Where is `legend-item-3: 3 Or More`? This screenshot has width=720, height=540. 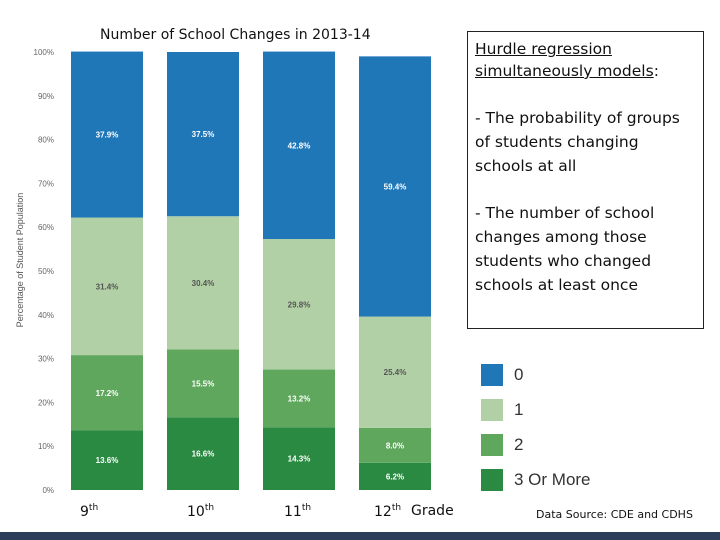
legend-item-3: 3 Or More is located at coordinates (536, 479).